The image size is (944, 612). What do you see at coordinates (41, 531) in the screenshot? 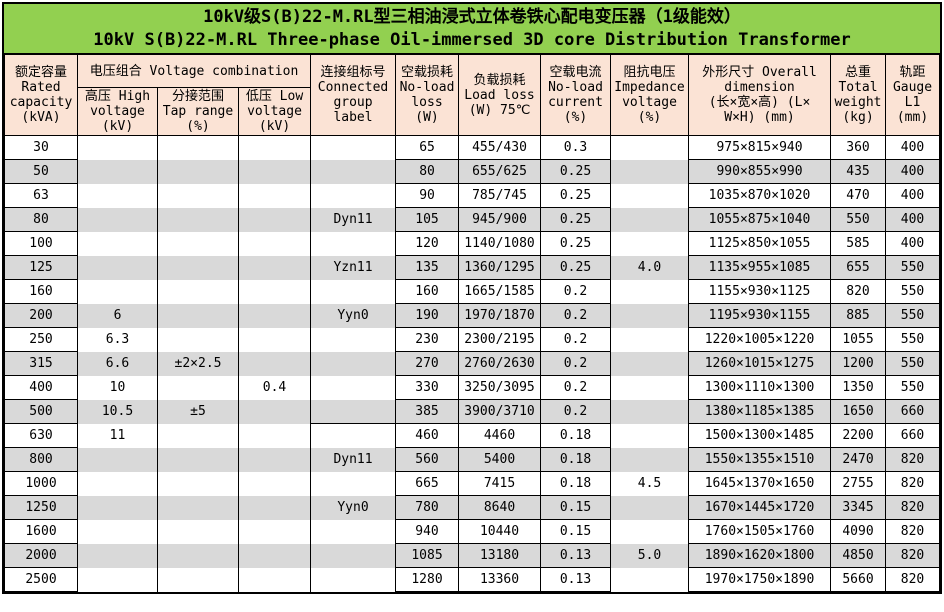
I see `cell-capacity: 1600` at bounding box center [41, 531].